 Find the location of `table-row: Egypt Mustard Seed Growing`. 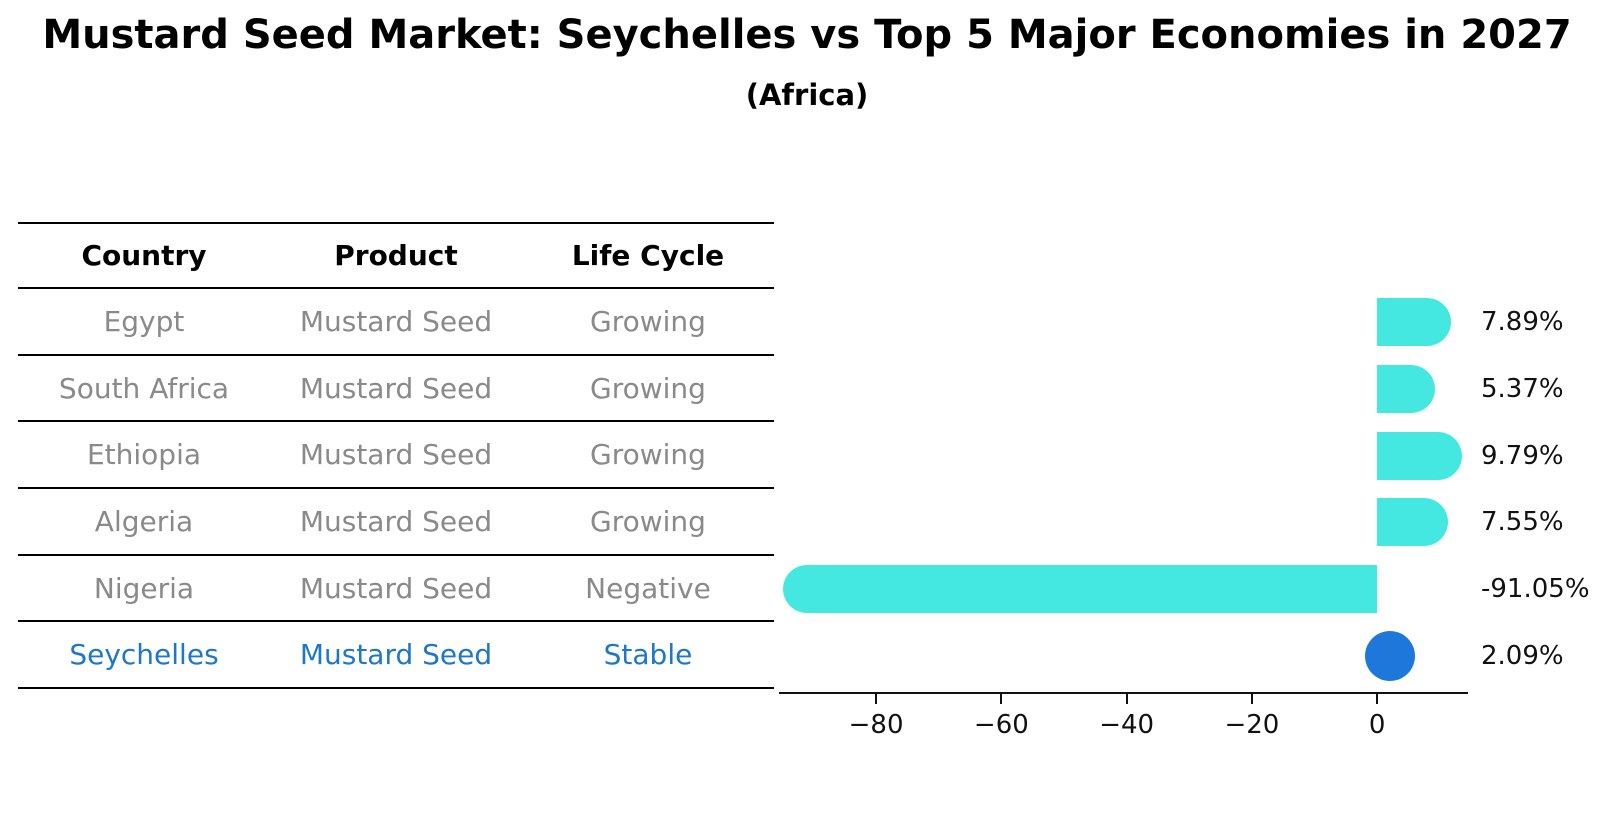

table-row: Egypt Mustard Seed Growing is located at coordinates (396, 322).